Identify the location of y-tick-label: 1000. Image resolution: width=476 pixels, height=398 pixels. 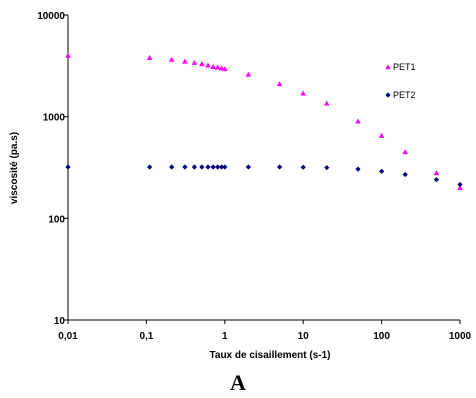
(54, 118).